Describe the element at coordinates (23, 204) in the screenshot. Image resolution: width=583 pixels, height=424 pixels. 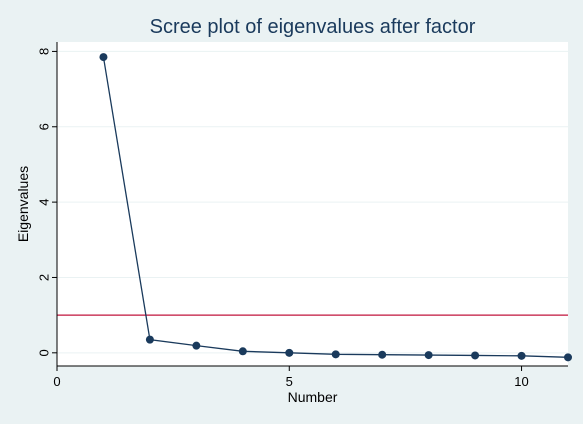
I see `y-axis-title: Eigenvalues` at that location.